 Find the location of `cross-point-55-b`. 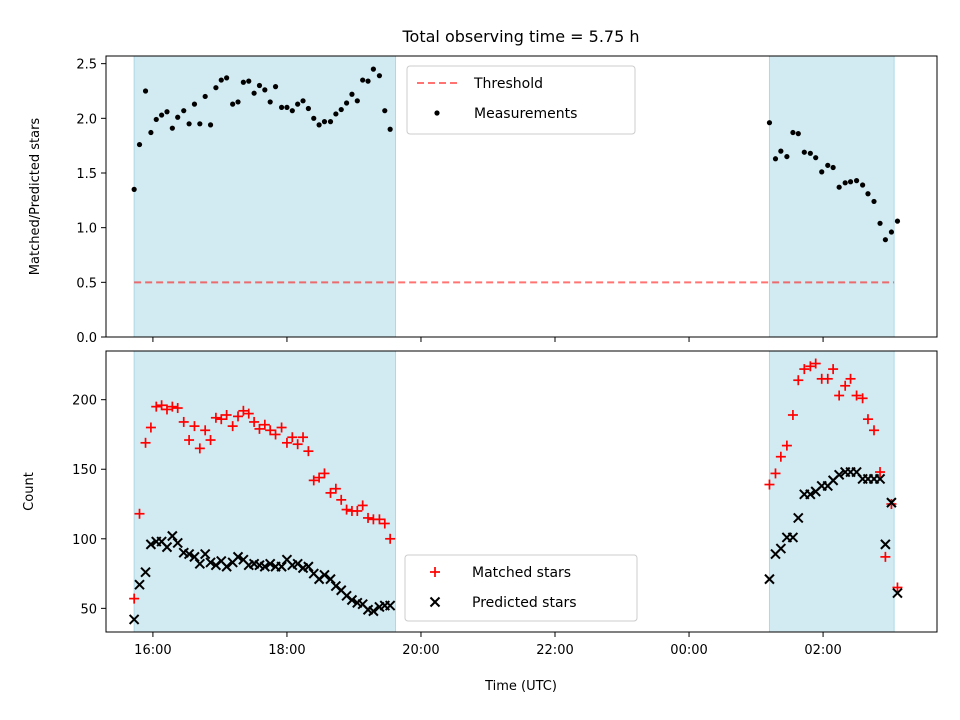

cross-point-55-b is located at coordinates (810, 494).